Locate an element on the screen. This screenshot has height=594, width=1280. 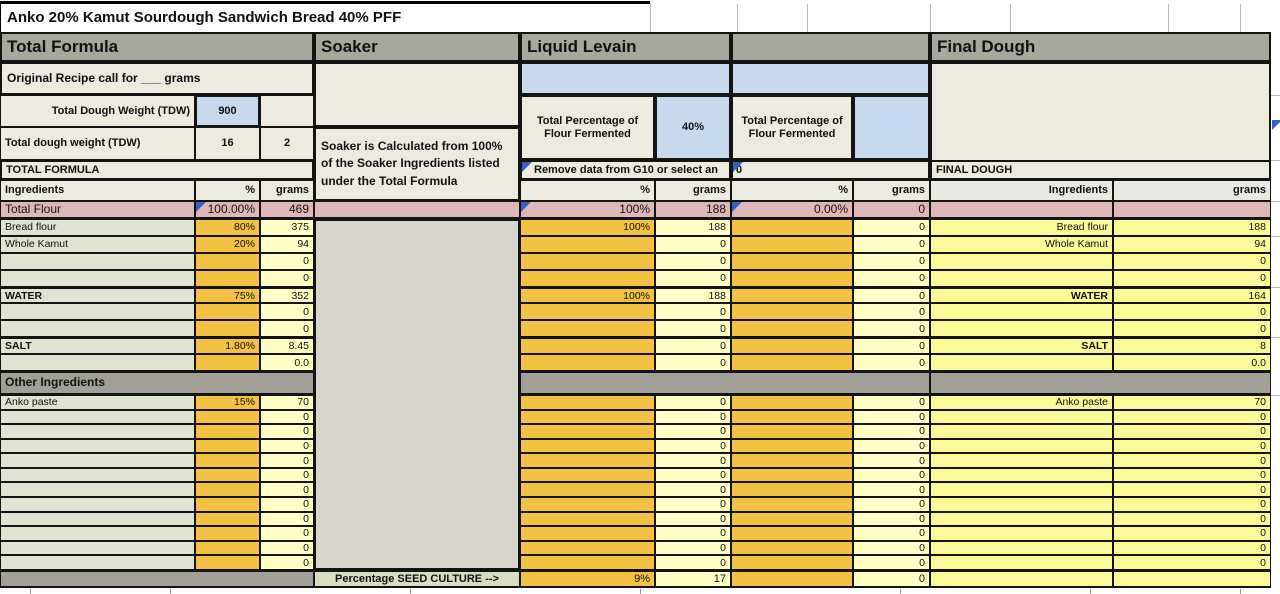
total-flour-name: Total Flour is located at coordinates (97, 210).